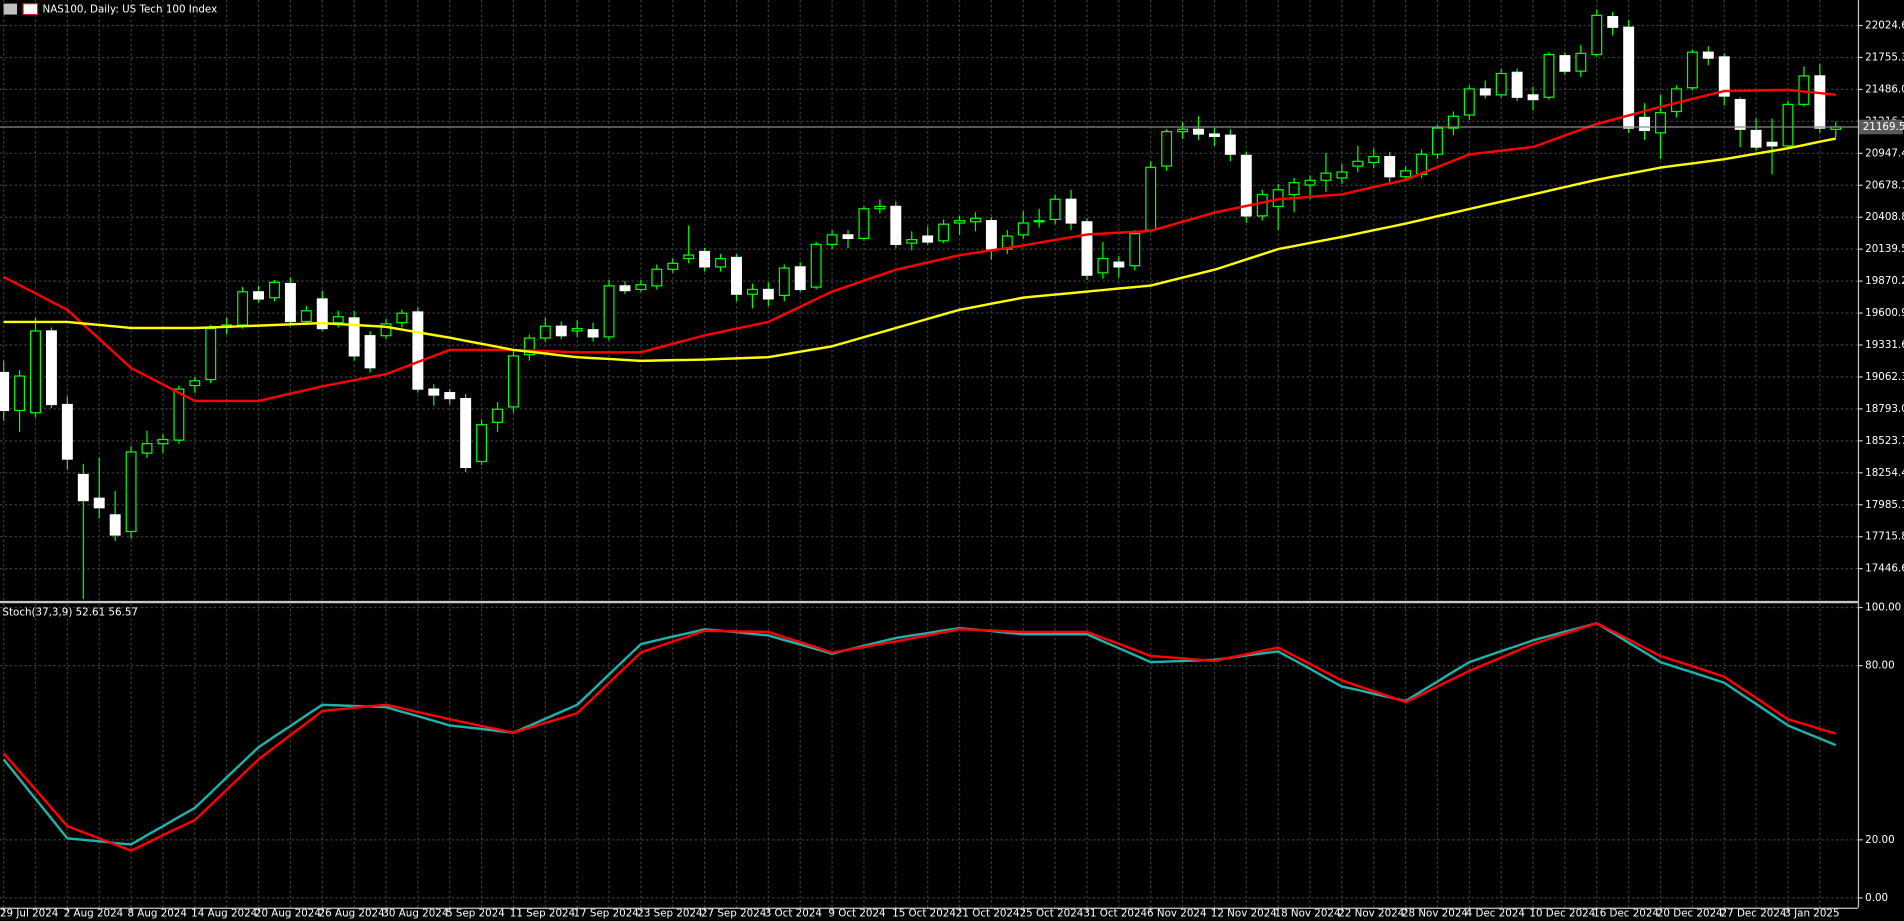 Image resolution: width=1904 pixels, height=921 pixels. Describe the element at coordinates (1884, 89) in the screenshot. I see `y-tick-label: 21486.0` at that location.